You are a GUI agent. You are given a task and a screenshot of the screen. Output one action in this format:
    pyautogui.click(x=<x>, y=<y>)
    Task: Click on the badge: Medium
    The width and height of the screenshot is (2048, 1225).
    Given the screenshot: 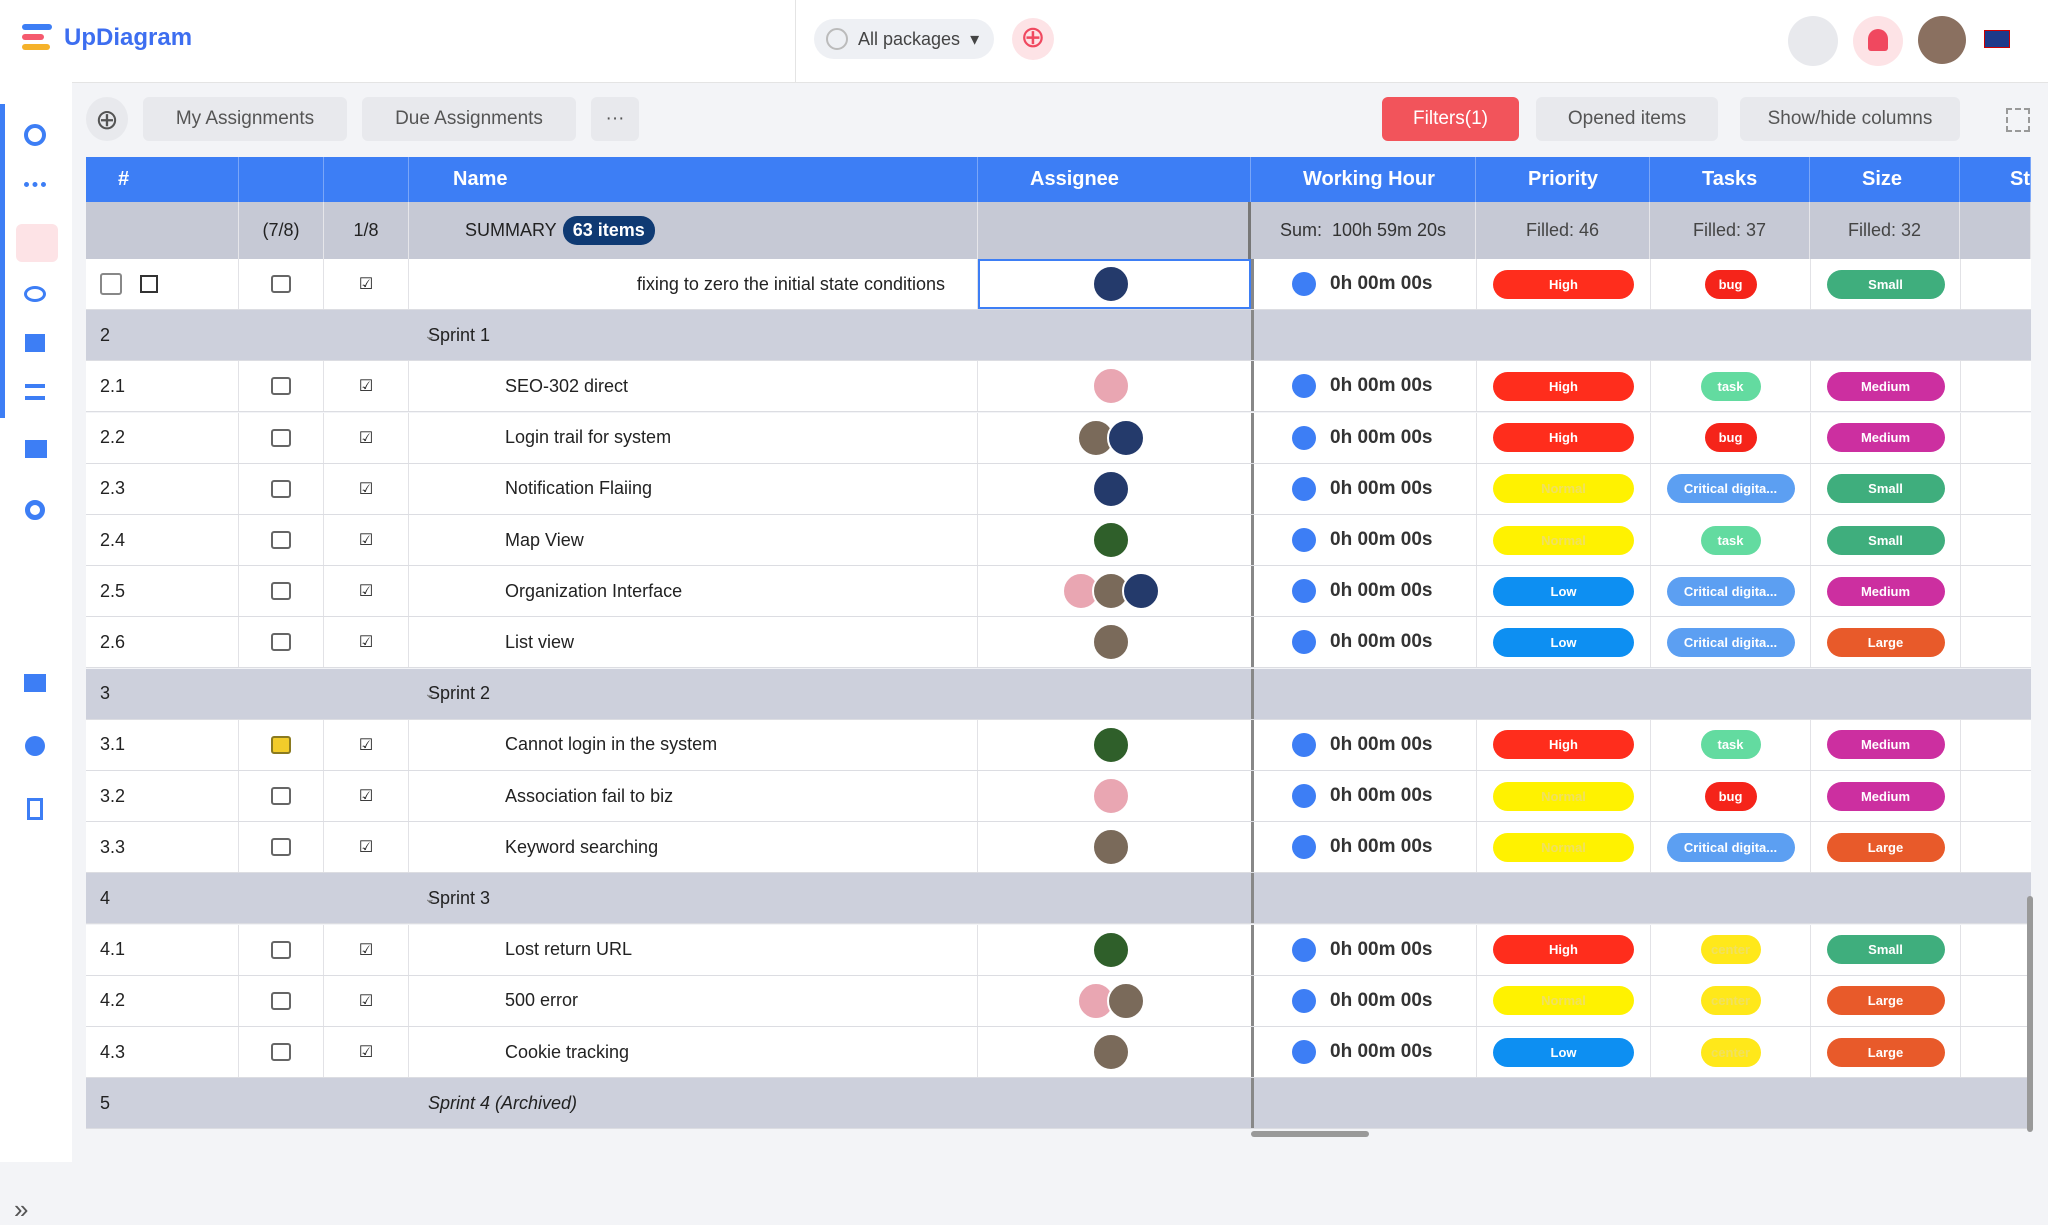 What is the action you would take?
    pyautogui.click(x=1885, y=438)
    